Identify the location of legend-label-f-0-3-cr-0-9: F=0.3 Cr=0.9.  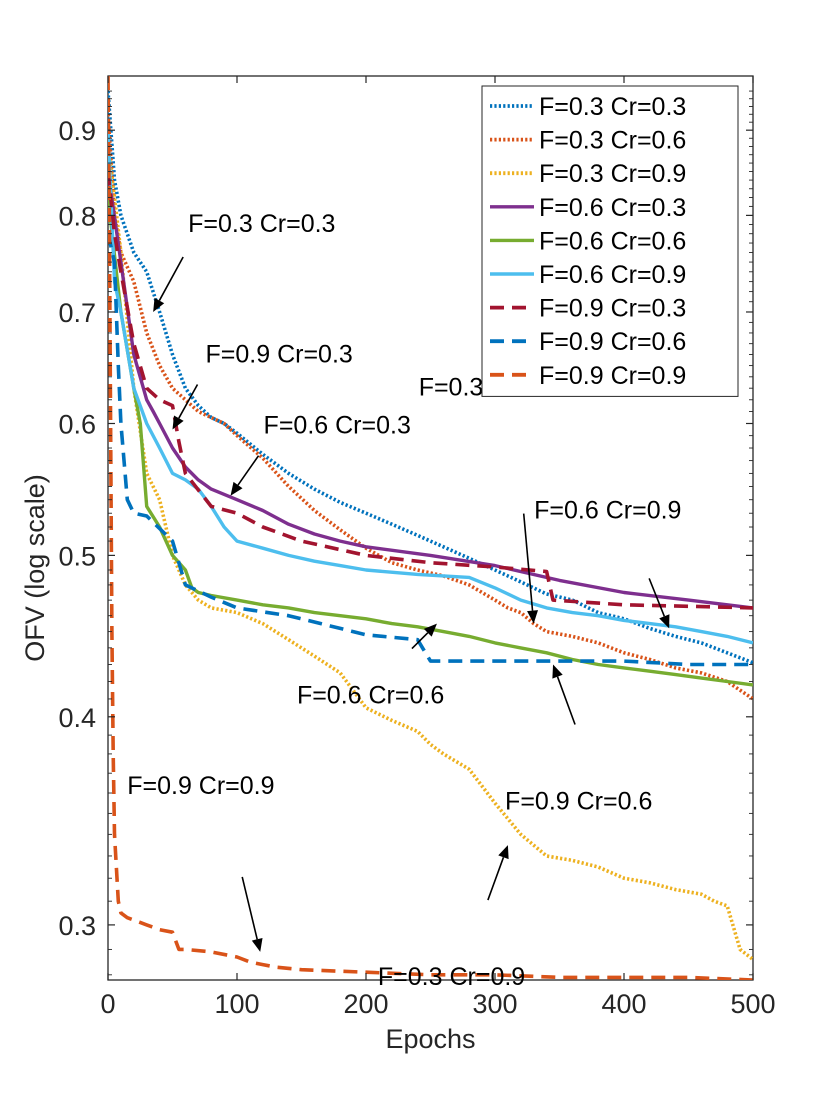
(612, 174).